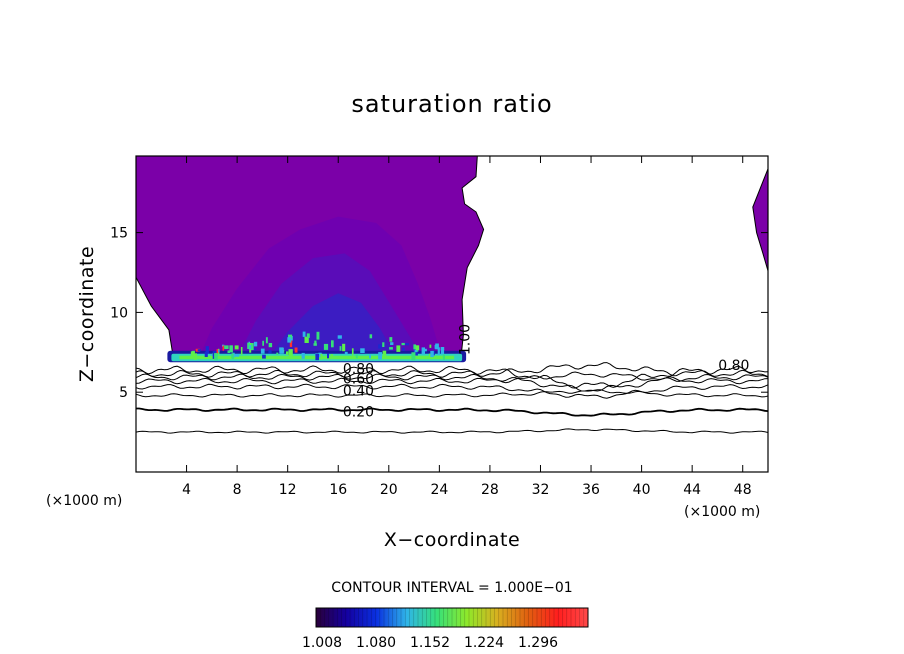 The image size is (904, 654). I want to click on contour-line-0.3, so click(452, 393).